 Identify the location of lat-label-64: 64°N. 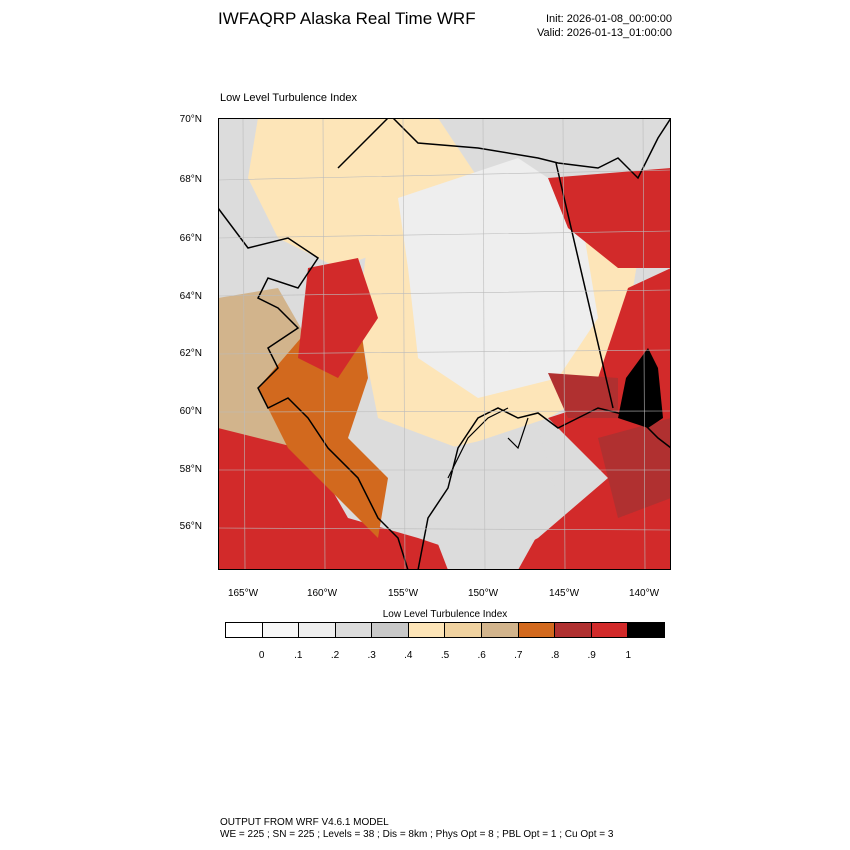
(190, 296).